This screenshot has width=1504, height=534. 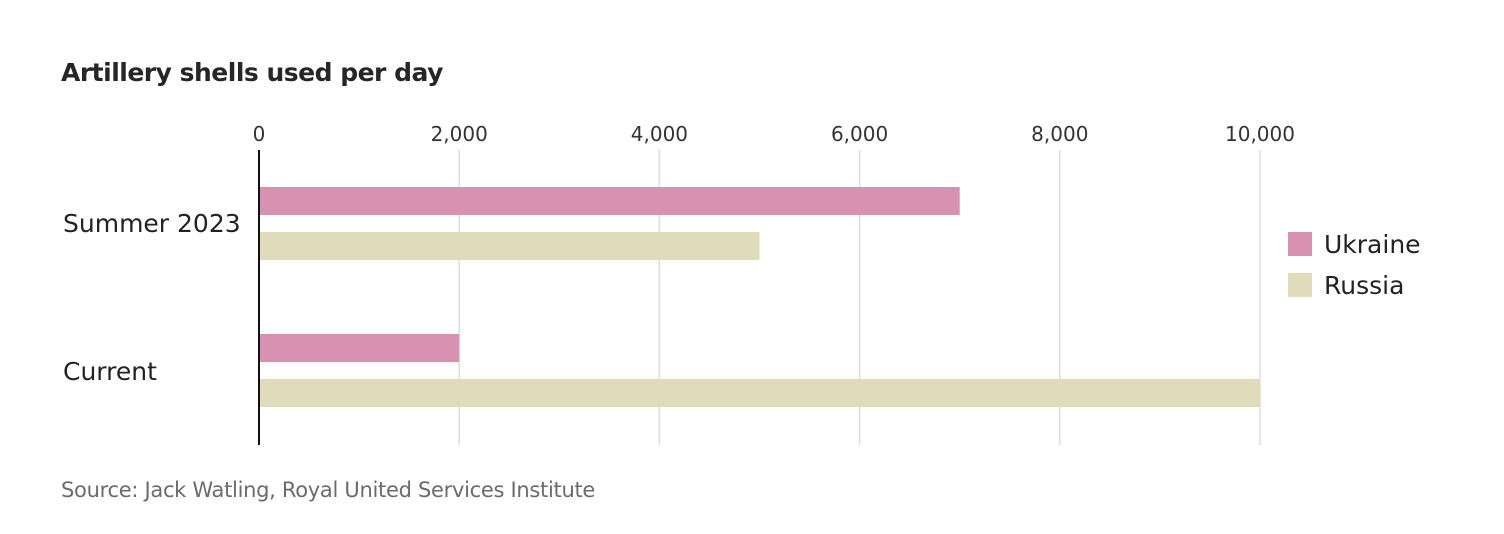 I want to click on legend: Ukraine Russia, so click(x=1354, y=265).